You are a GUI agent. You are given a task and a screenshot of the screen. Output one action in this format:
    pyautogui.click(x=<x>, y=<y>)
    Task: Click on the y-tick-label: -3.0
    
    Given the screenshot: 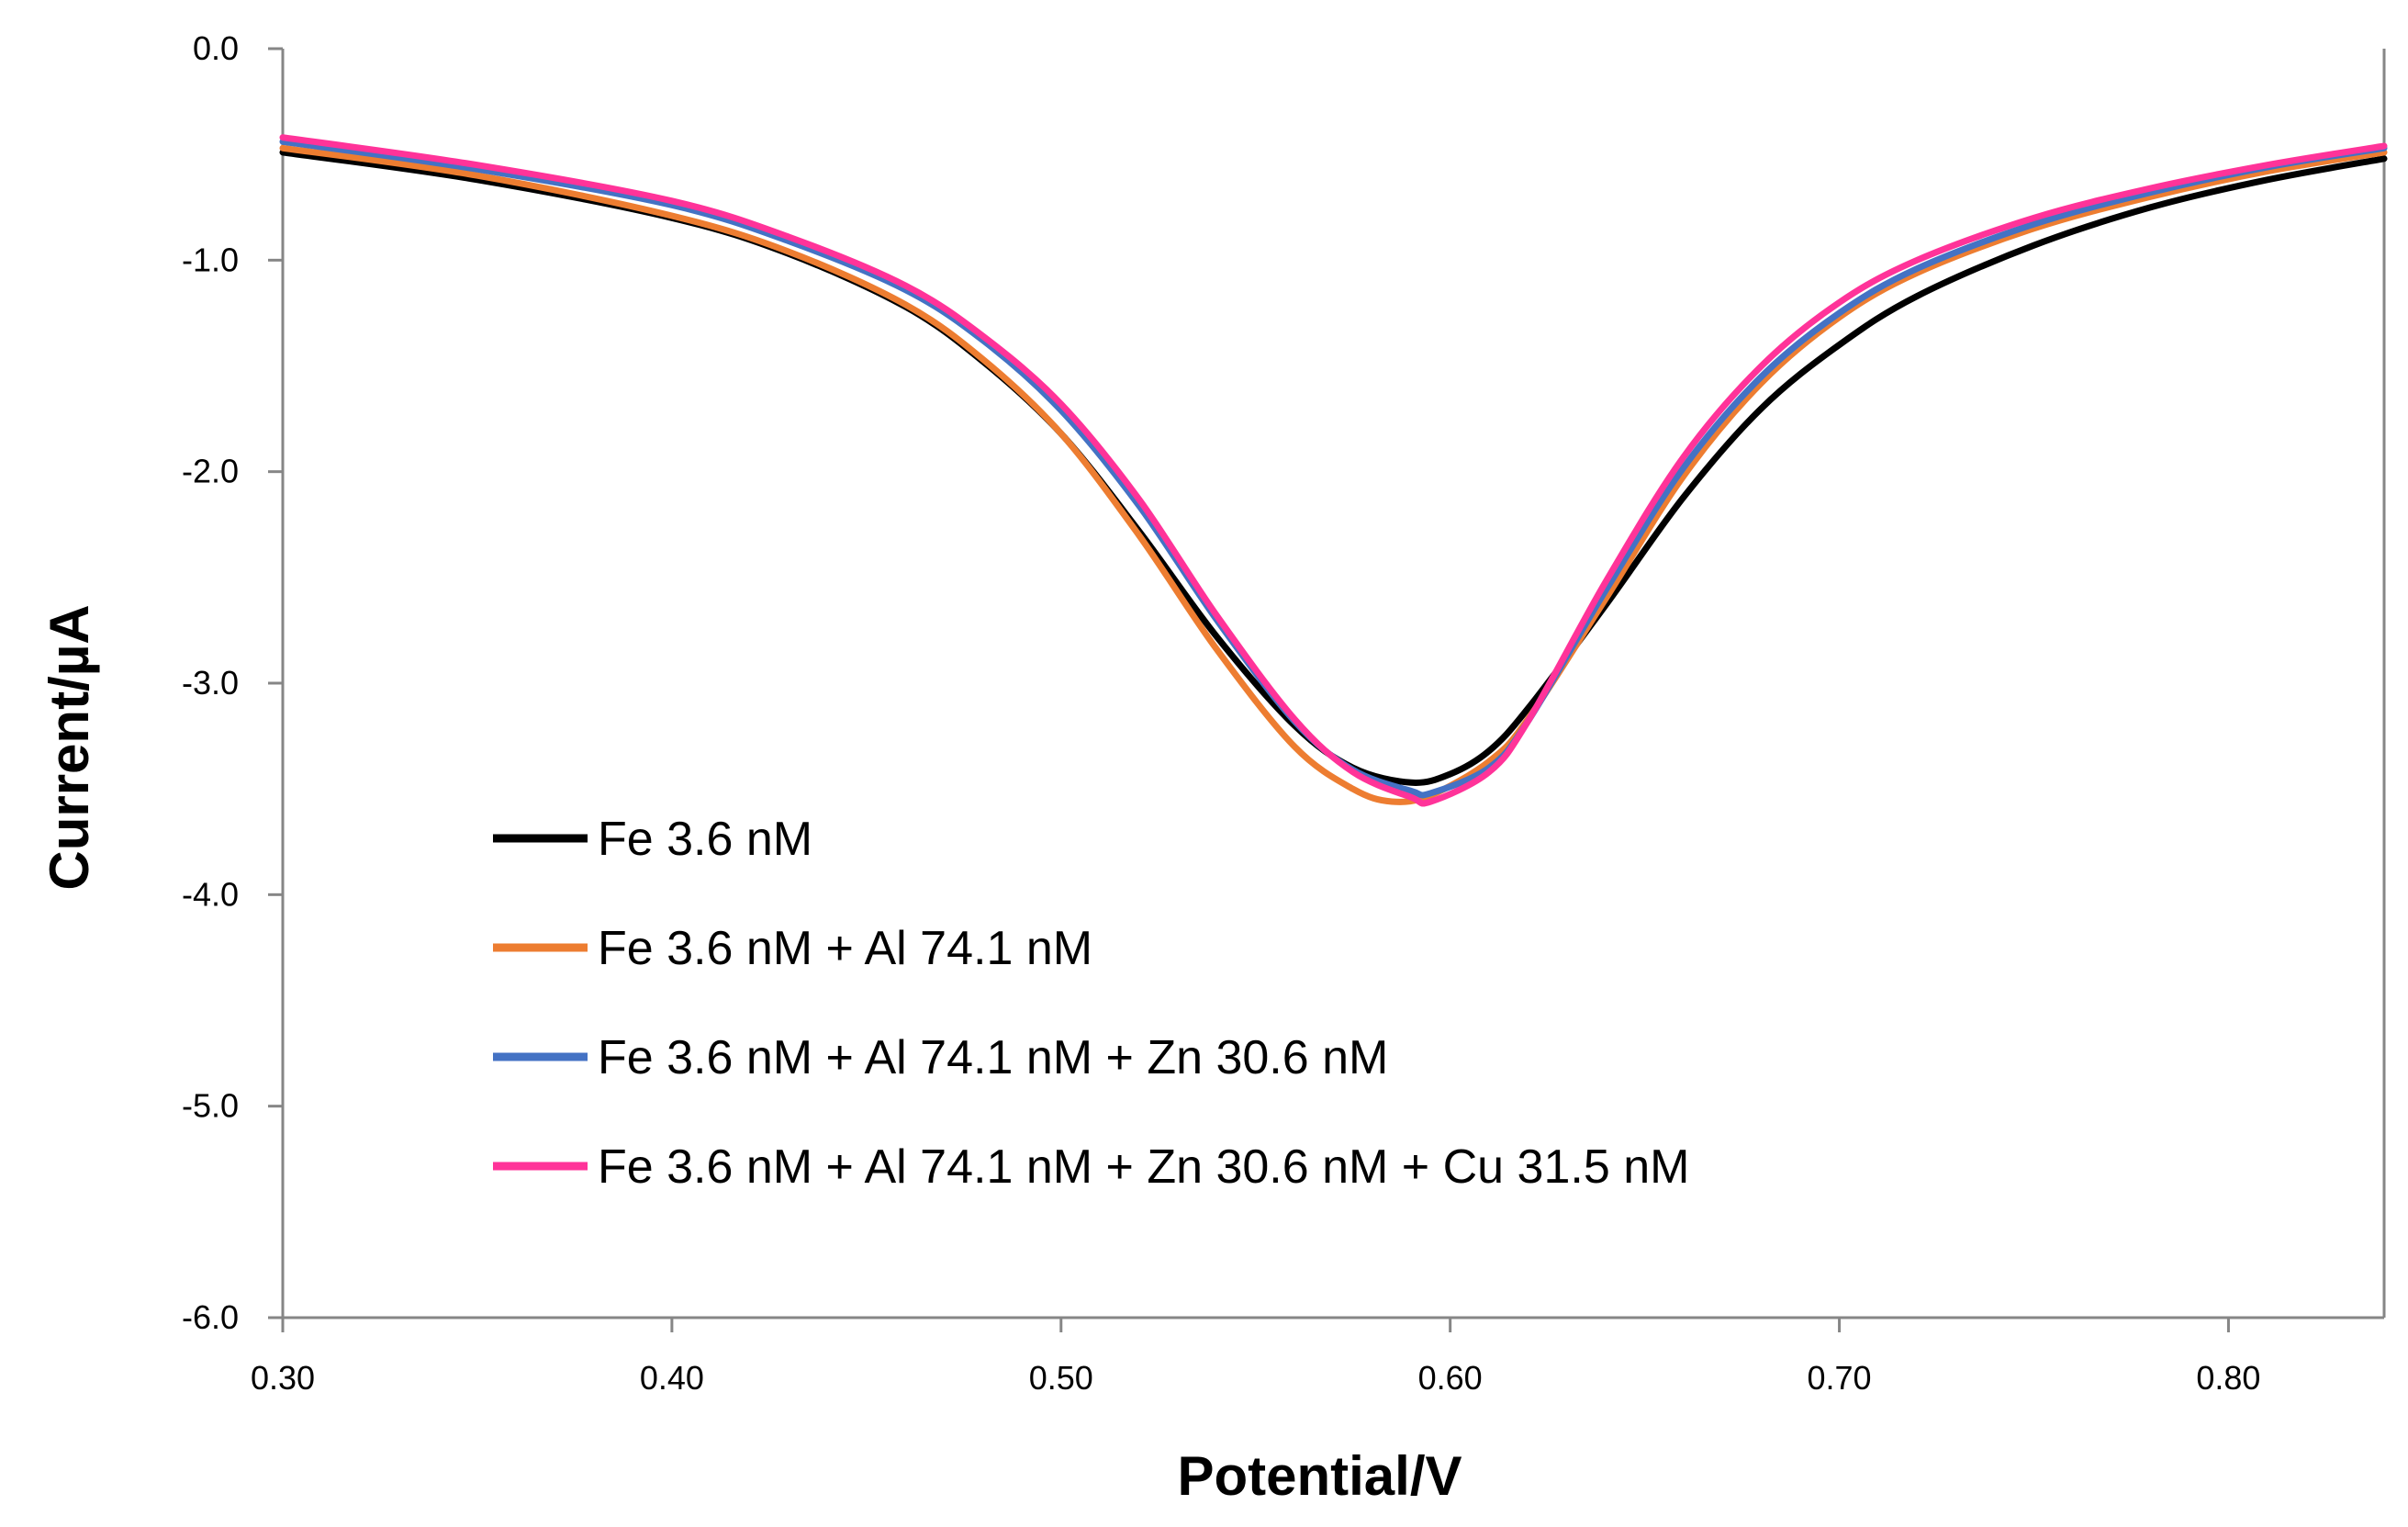 What is the action you would take?
    pyautogui.click(x=210, y=683)
    